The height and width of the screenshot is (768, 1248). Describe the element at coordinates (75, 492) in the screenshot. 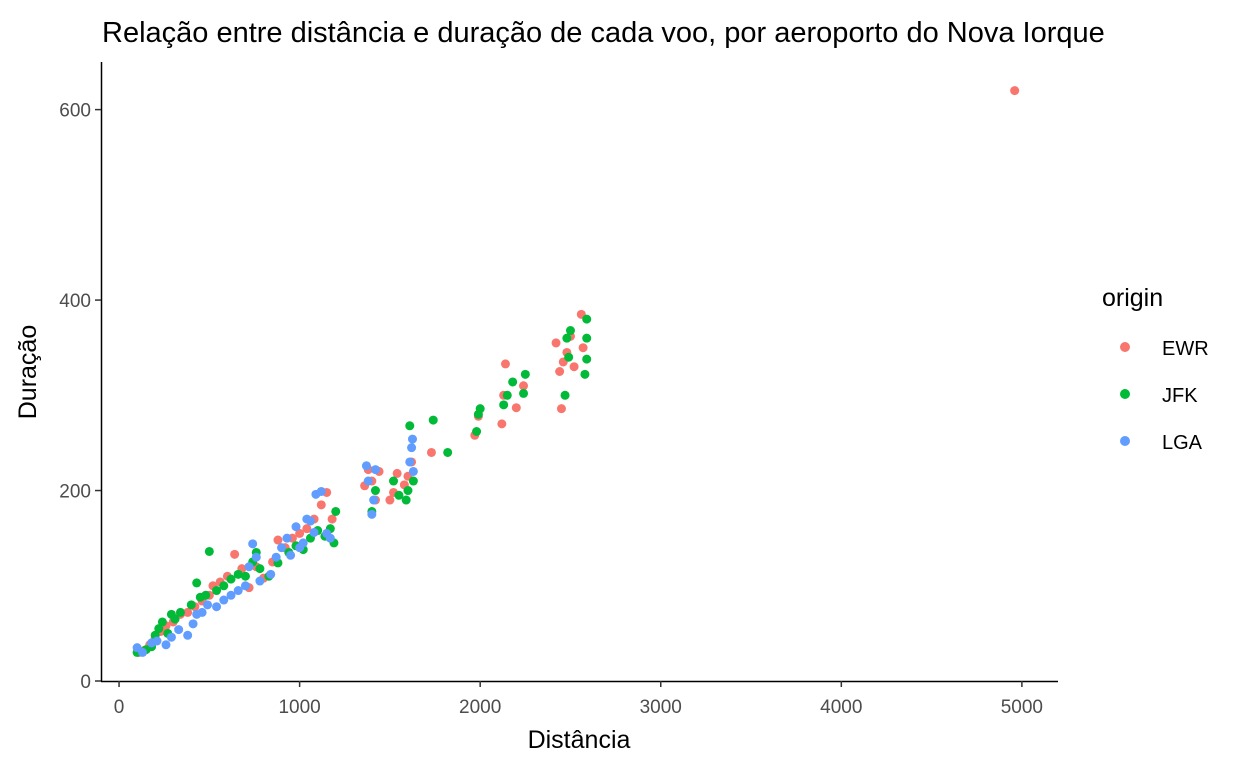

I see `y-tick-label: 200` at that location.